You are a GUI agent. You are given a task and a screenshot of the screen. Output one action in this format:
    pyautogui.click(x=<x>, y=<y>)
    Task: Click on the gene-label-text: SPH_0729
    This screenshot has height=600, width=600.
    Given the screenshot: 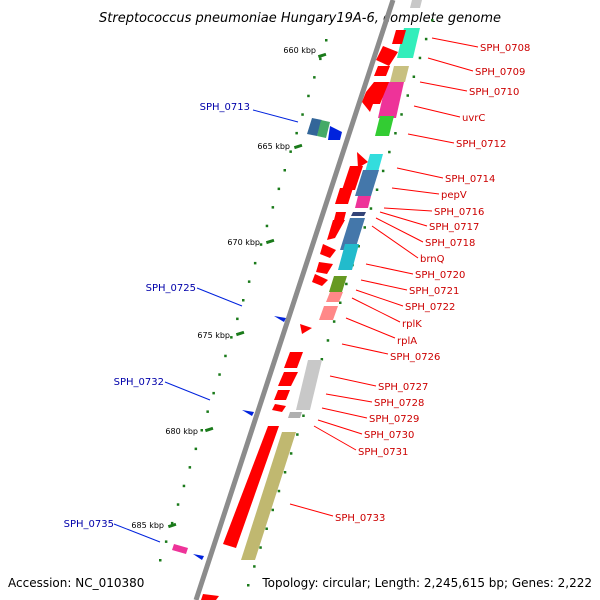 What is the action you would take?
    pyautogui.click(x=394, y=419)
    